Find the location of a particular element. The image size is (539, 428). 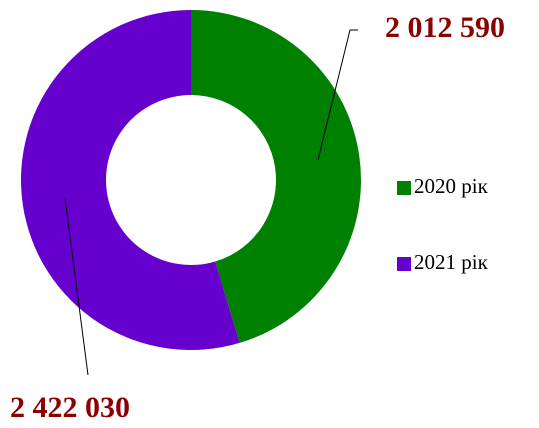

legend-label: 2021 рік is located at coordinates (451, 262).